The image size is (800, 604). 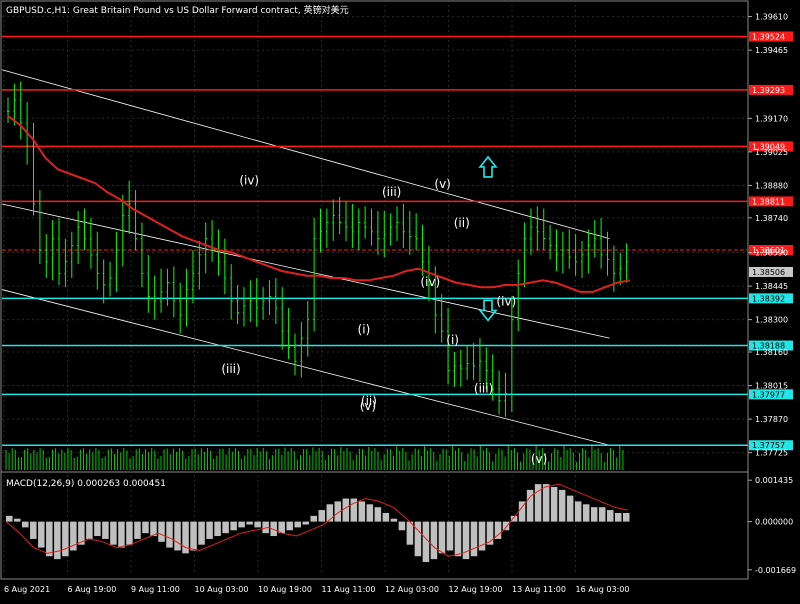 I want to click on current-price-badge, so click(x=771, y=271).